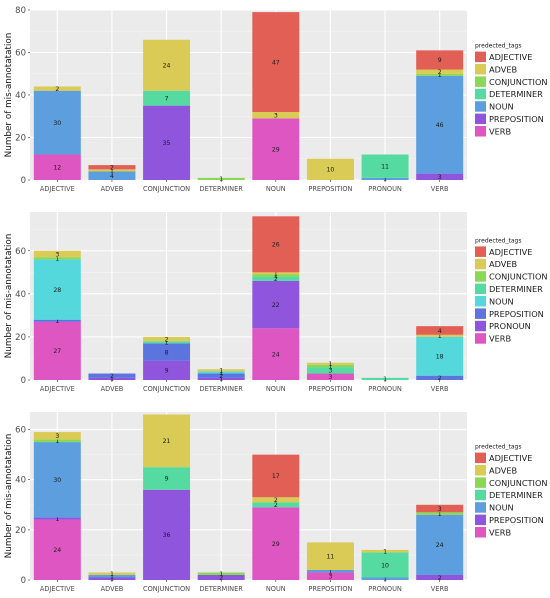  Describe the element at coordinates (276, 245) in the screenshot. I see `data-label: 26` at that location.